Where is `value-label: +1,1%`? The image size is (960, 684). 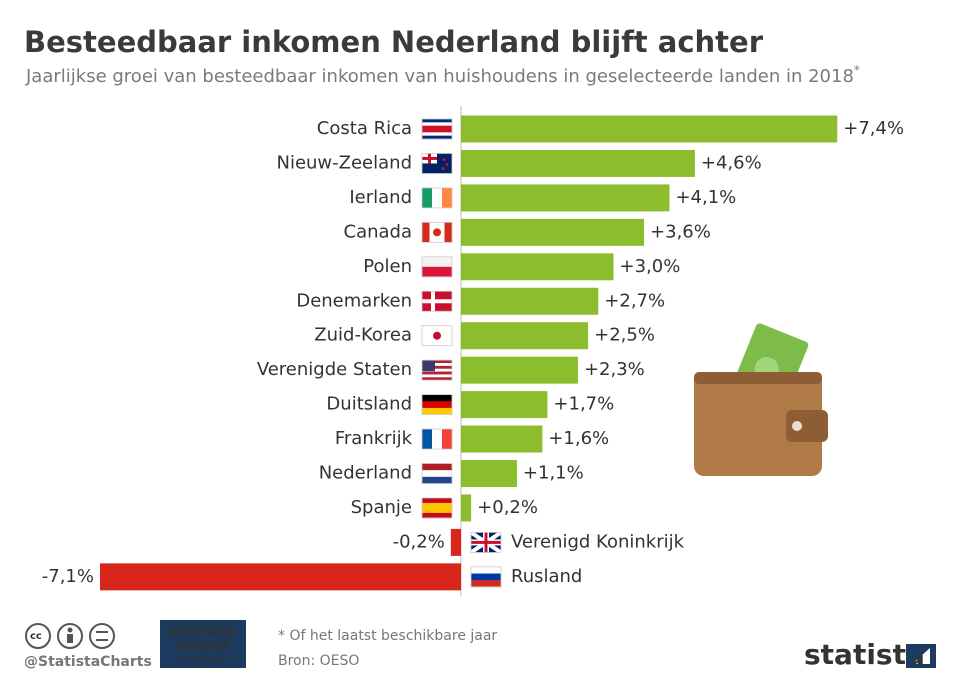 value-label: +1,1% is located at coordinates (553, 473).